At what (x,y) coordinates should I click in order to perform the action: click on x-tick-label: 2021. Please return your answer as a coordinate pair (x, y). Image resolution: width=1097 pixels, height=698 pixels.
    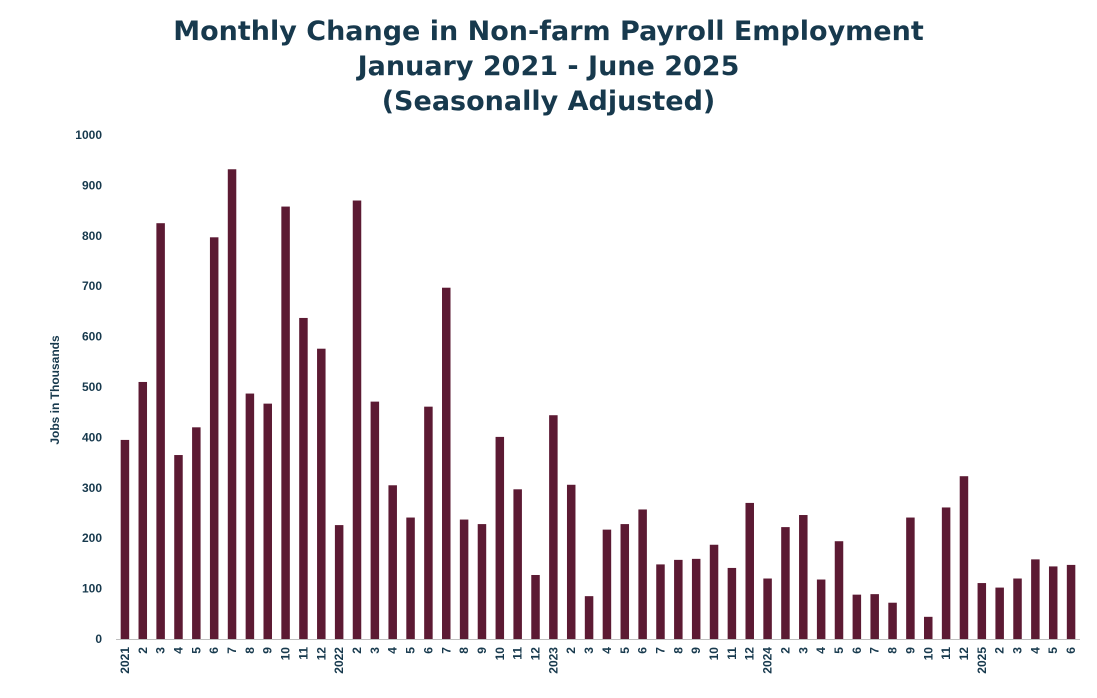
    Looking at the image, I should click on (125, 660).